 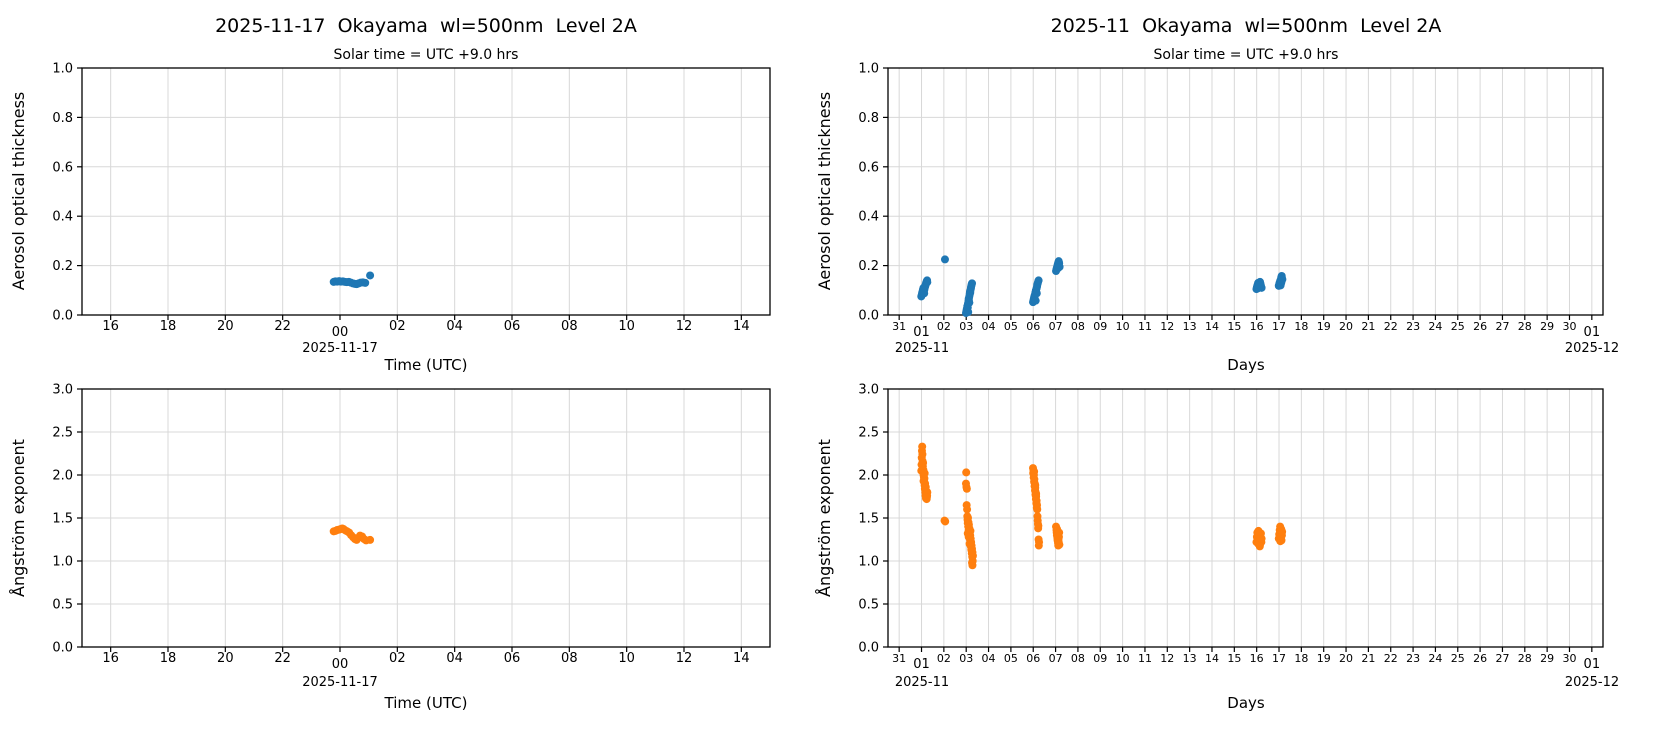 I want to click on y-tick-label: 0.2, so click(x=868, y=266).